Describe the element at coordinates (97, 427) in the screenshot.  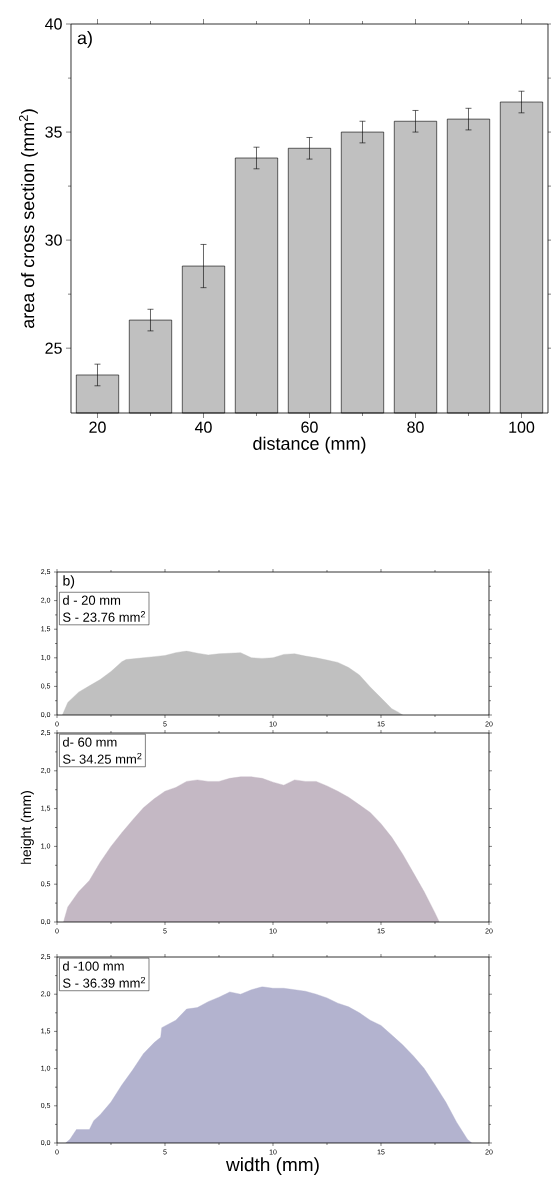
I see `x-tick-label: 20` at that location.